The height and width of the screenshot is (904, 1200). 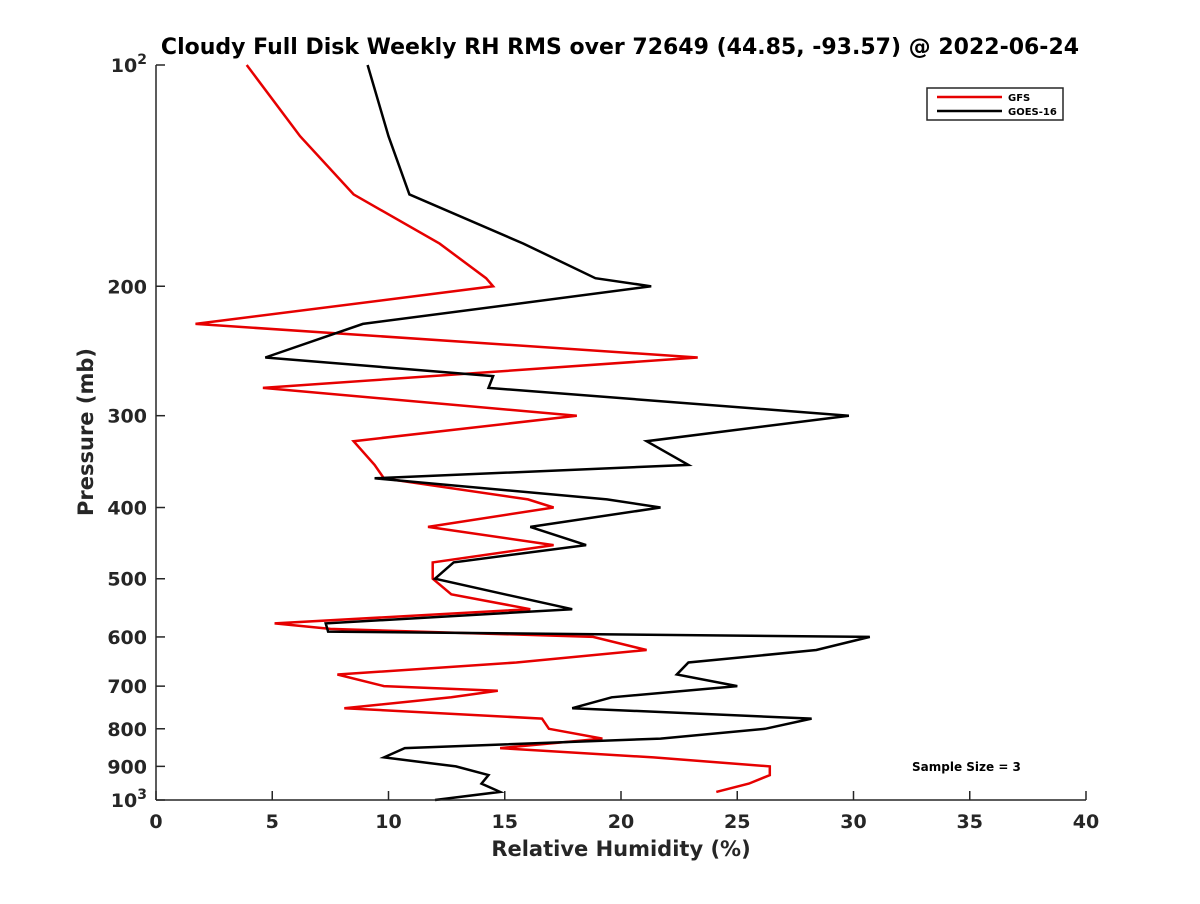 I want to click on y-tick-label: 10³, so click(x=129, y=799).